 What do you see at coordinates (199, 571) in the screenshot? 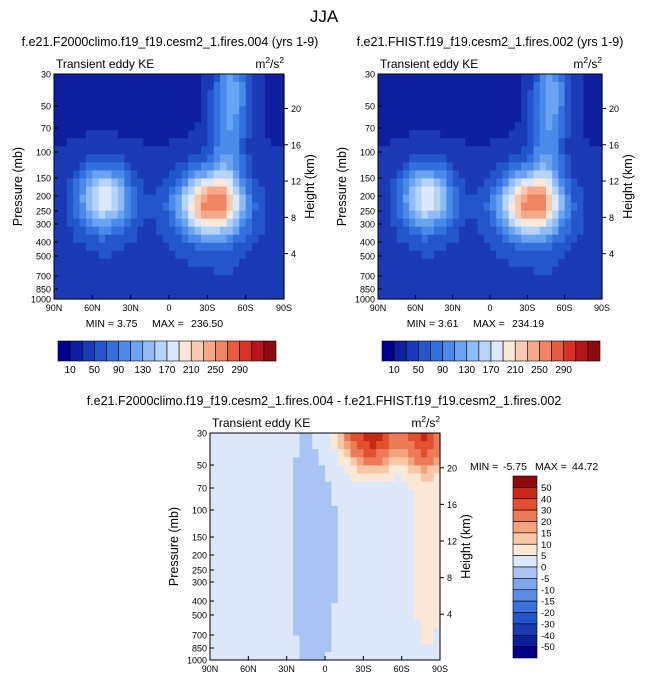
I see `y-tick-label: 250` at bounding box center [199, 571].